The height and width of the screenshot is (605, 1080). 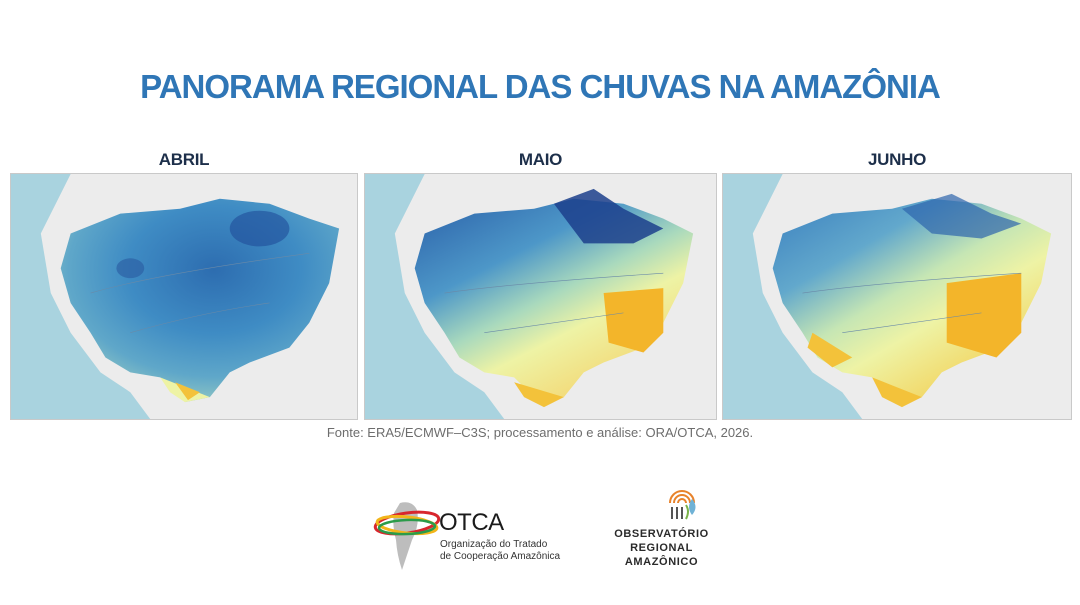 I want to click on rainfall-map-june, so click(x=897, y=296).